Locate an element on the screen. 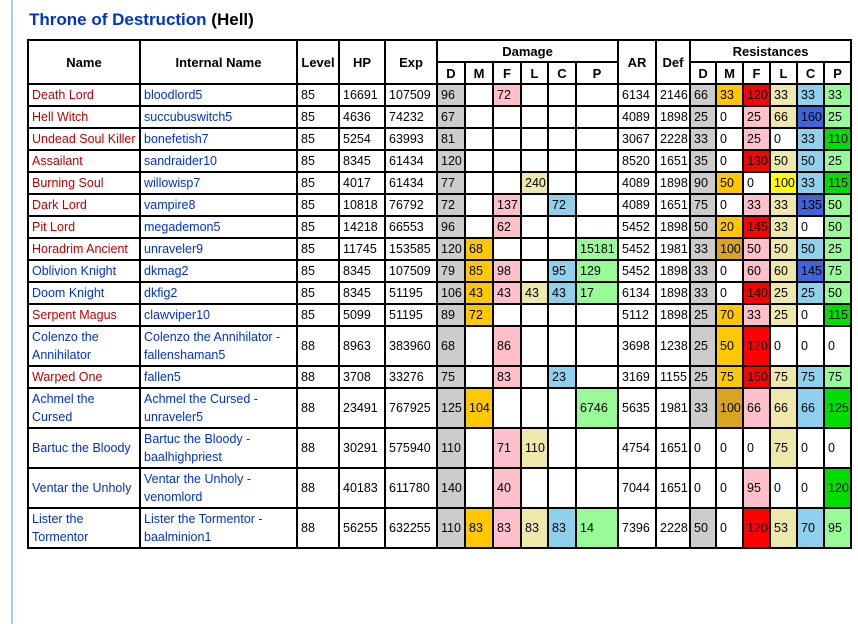 This screenshot has height=624, width=858. internal-name-link: Bartuc the Bloody - baalhighpriest is located at coordinates (197, 448).